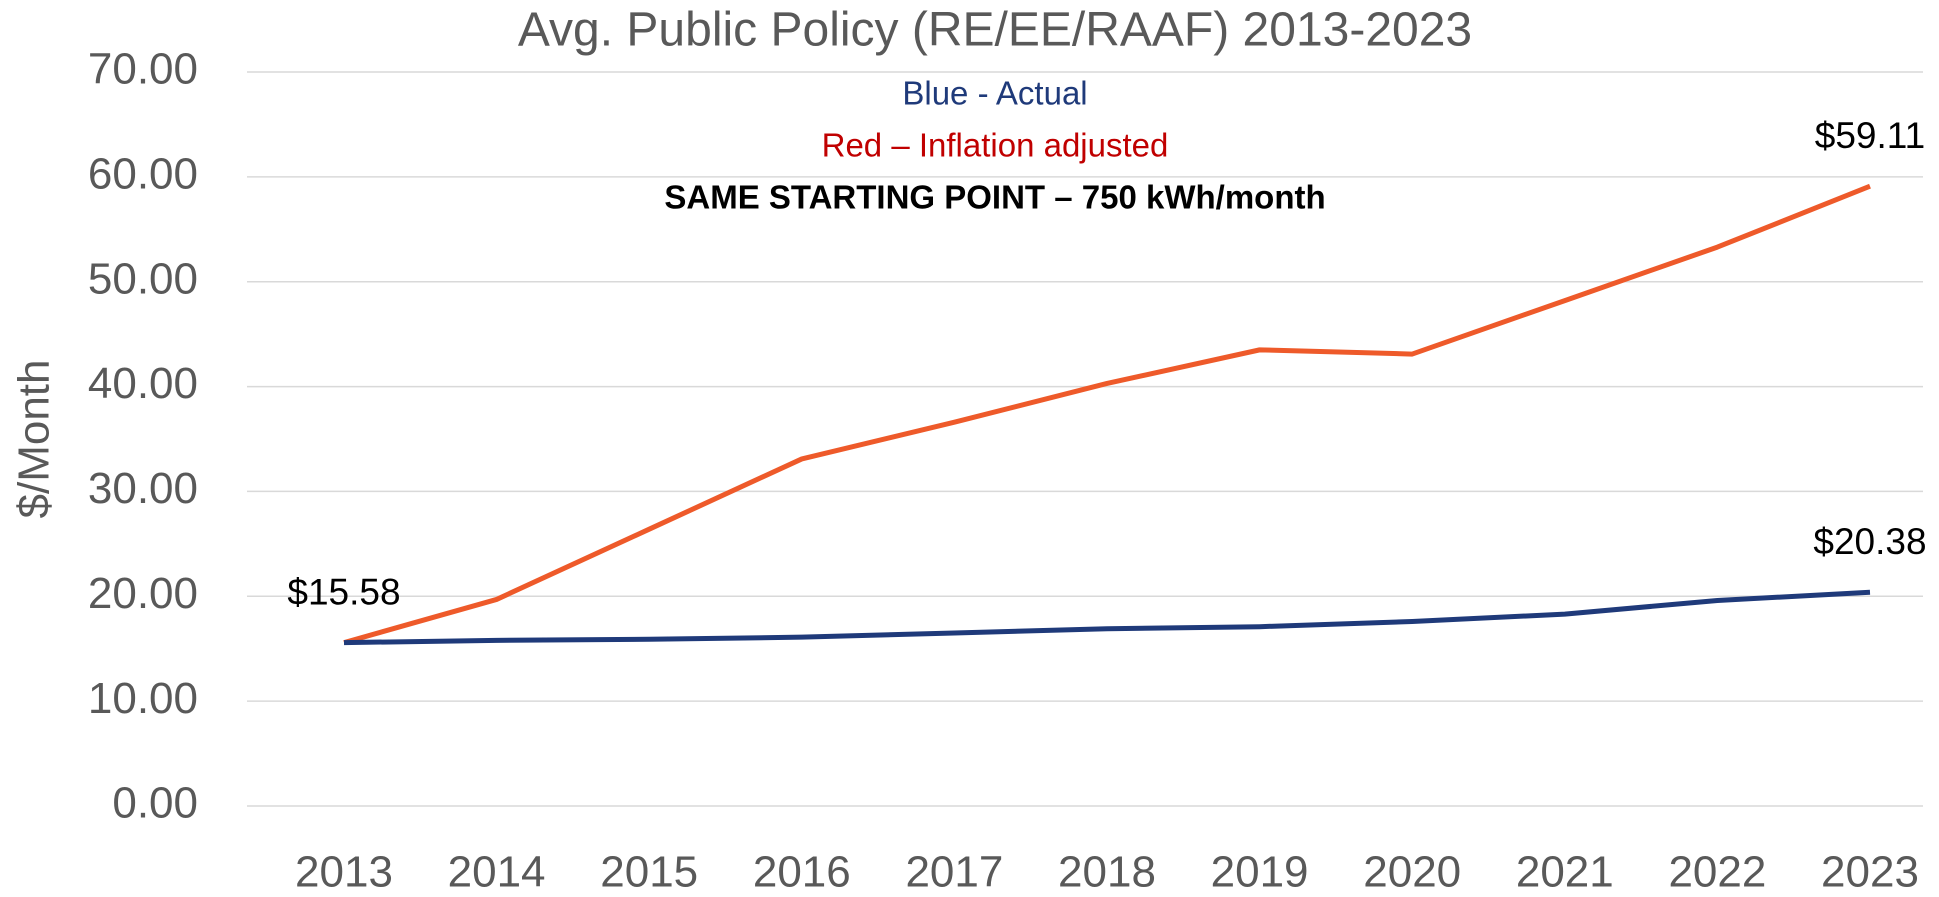  I want to click on y-tick-label: 70.00, so click(143, 69).